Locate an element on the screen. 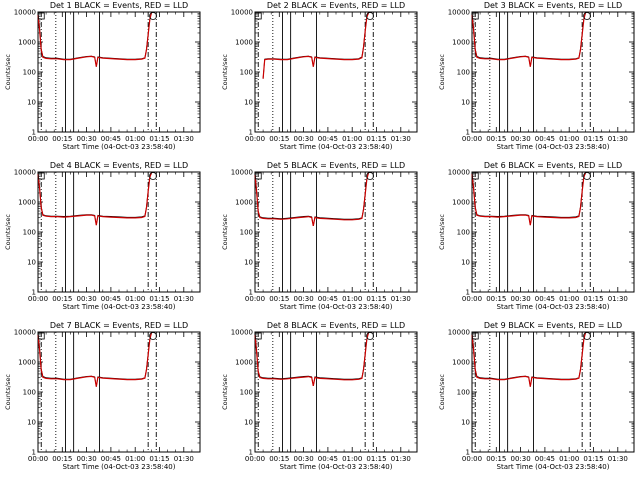 The height and width of the screenshot is (480, 640). panel-title: Det 9 BLACK = Events, RED = LLD is located at coordinates (553, 325).